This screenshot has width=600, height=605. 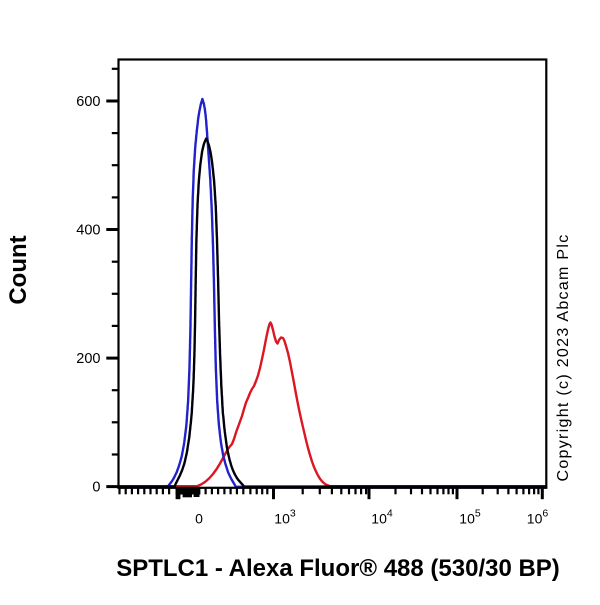 What do you see at coordinates (18, 269) in the screenshot?
I see `svg-text: Count` at bounding box center [18, 269].